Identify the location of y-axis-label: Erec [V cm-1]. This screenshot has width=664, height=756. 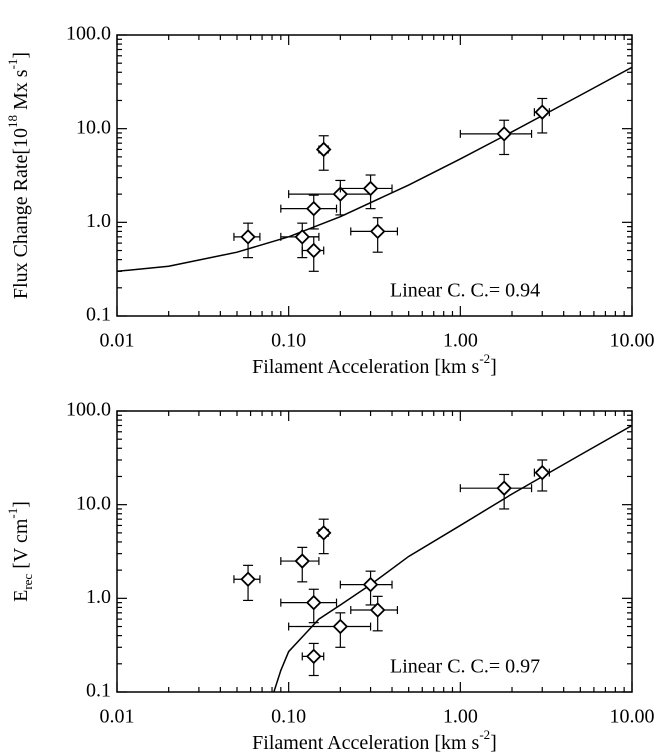
(20, 551).